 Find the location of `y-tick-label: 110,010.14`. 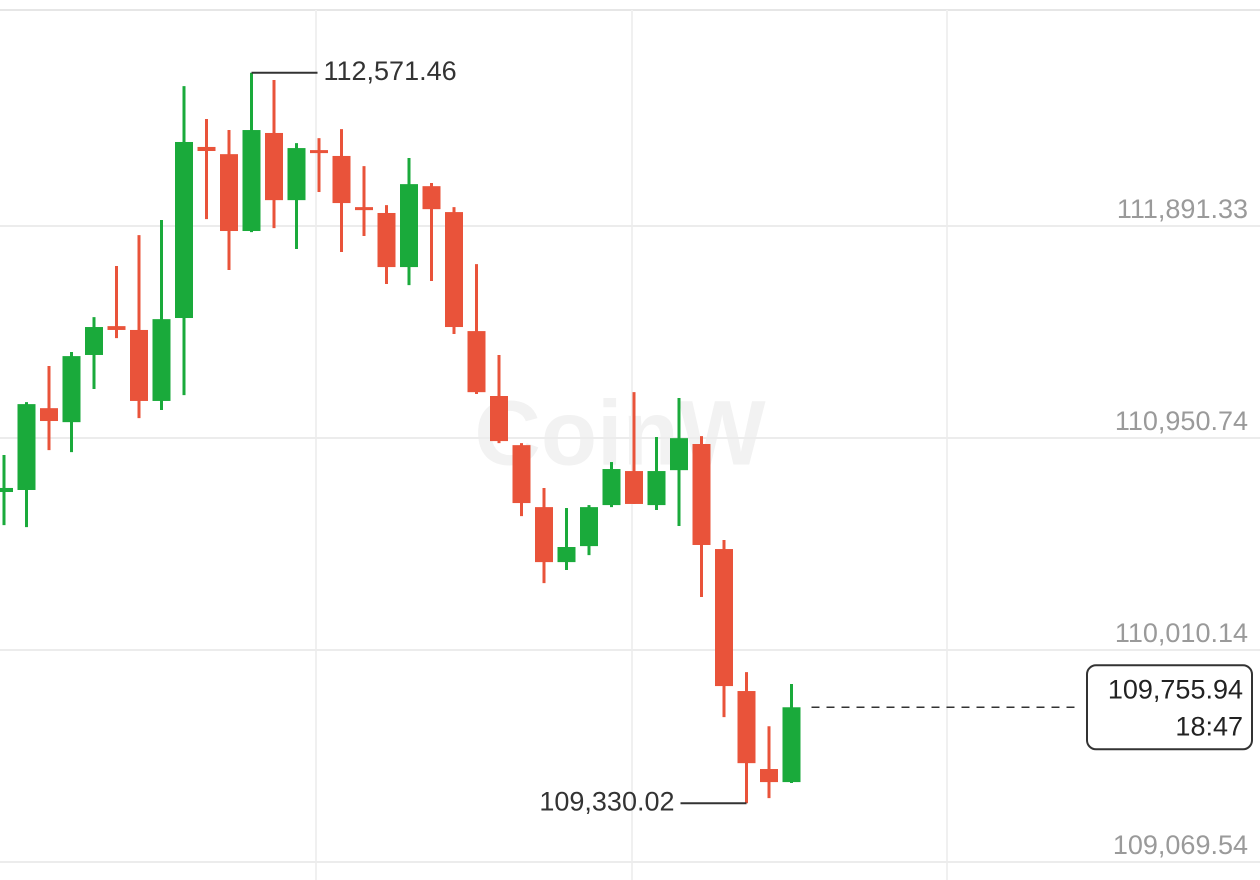

y-tick-label: 110,010.14 is located at coordinates (1181, 633).